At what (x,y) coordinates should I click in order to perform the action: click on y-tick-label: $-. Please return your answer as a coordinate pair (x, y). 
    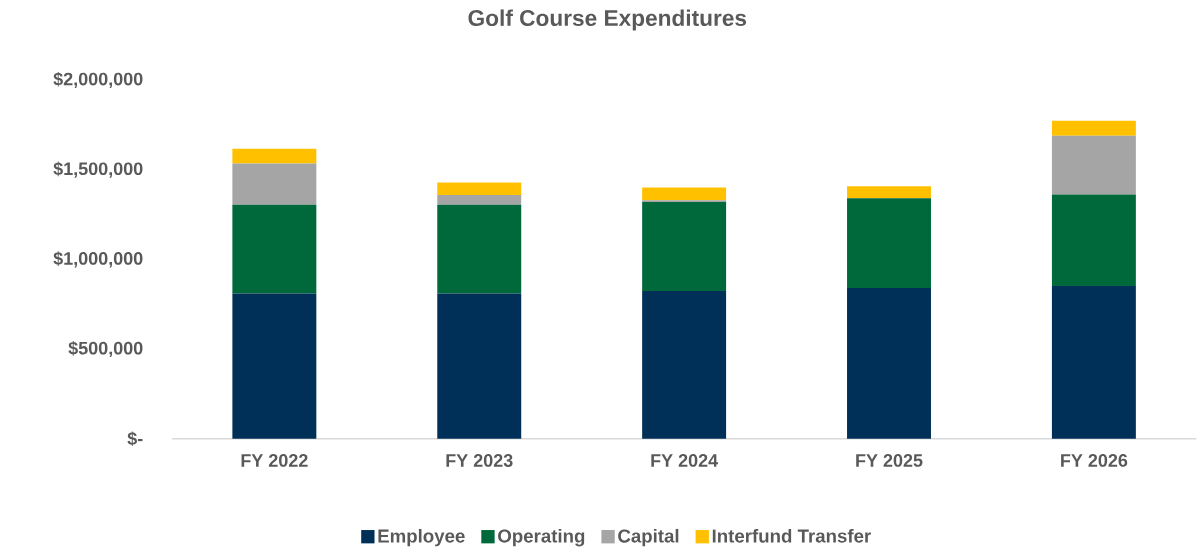
    Looking at the image, I should click on (135, 439).